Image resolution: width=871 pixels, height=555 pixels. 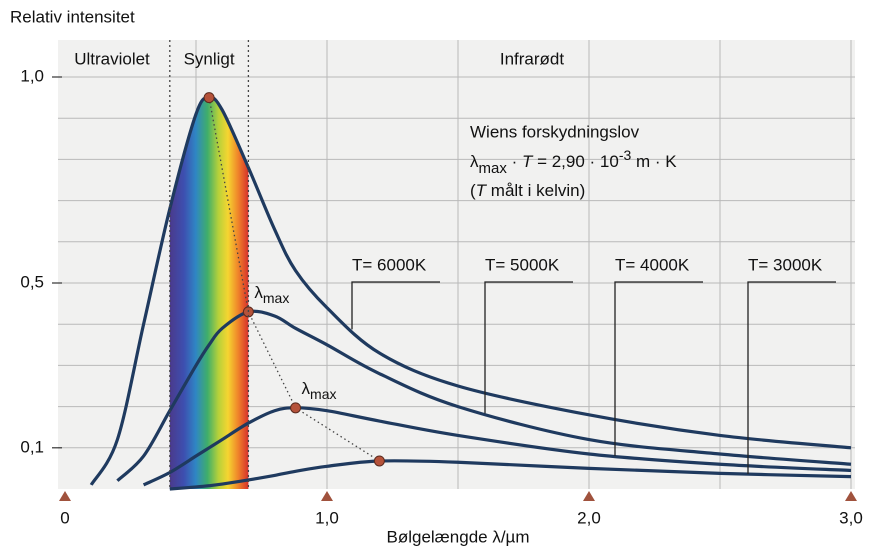 I want to click on x-tick-label: 3,0, so click(x=851, y=517).